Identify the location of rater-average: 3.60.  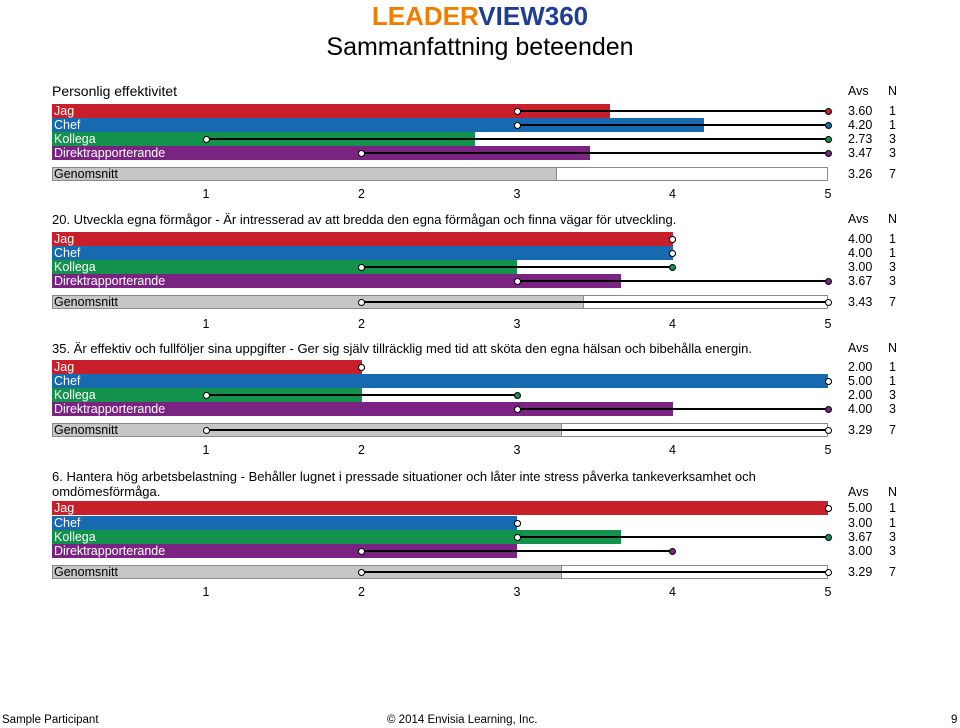
(860, 111).